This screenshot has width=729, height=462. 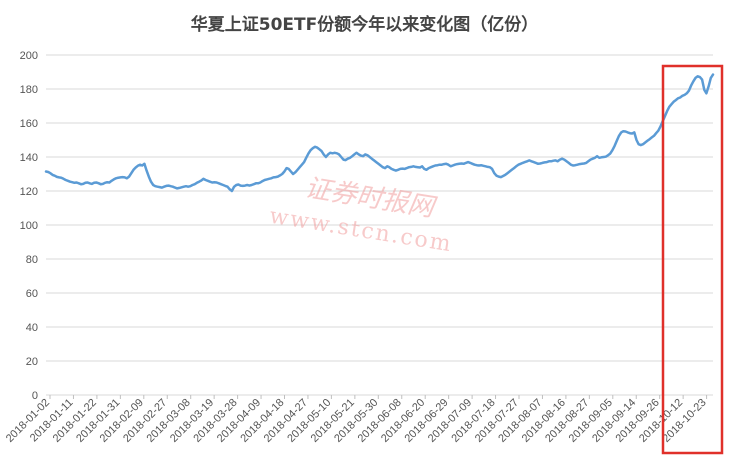 What do you see at coordinates (32, 294) in the screenshot?
I see `y-tick-label-3: 60` at bounding box center [32, 294].